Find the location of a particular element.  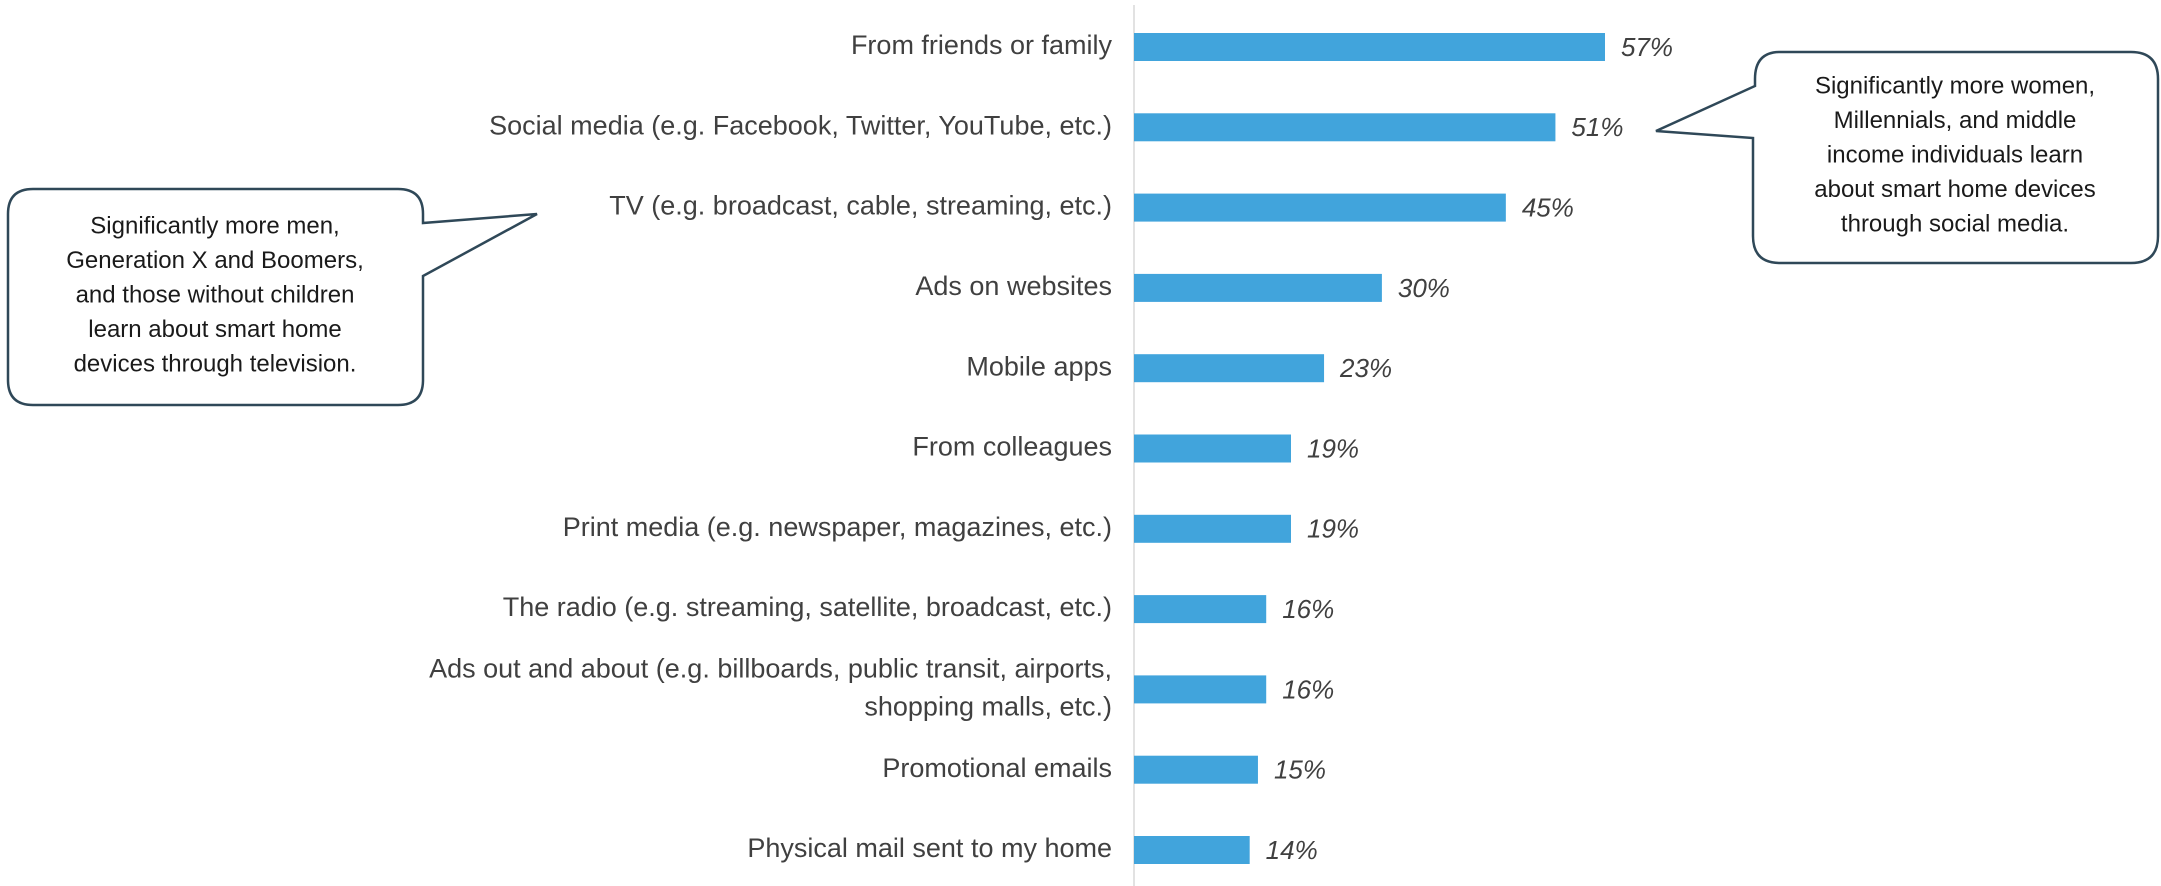

annotation-line: Significantly more men, is located at coordinates (214, 225).